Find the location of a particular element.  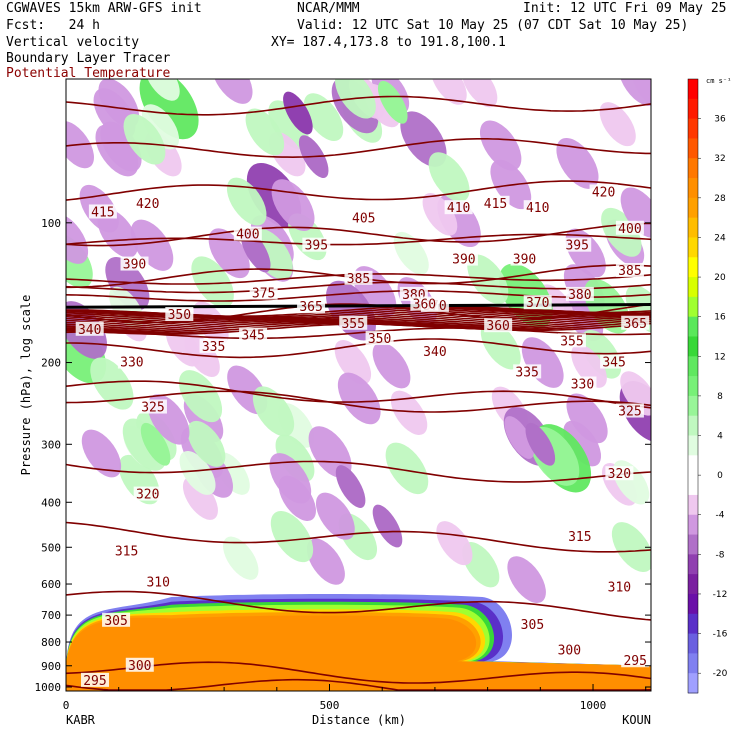

theta-label: 410 is located at coordinates (537, 208).